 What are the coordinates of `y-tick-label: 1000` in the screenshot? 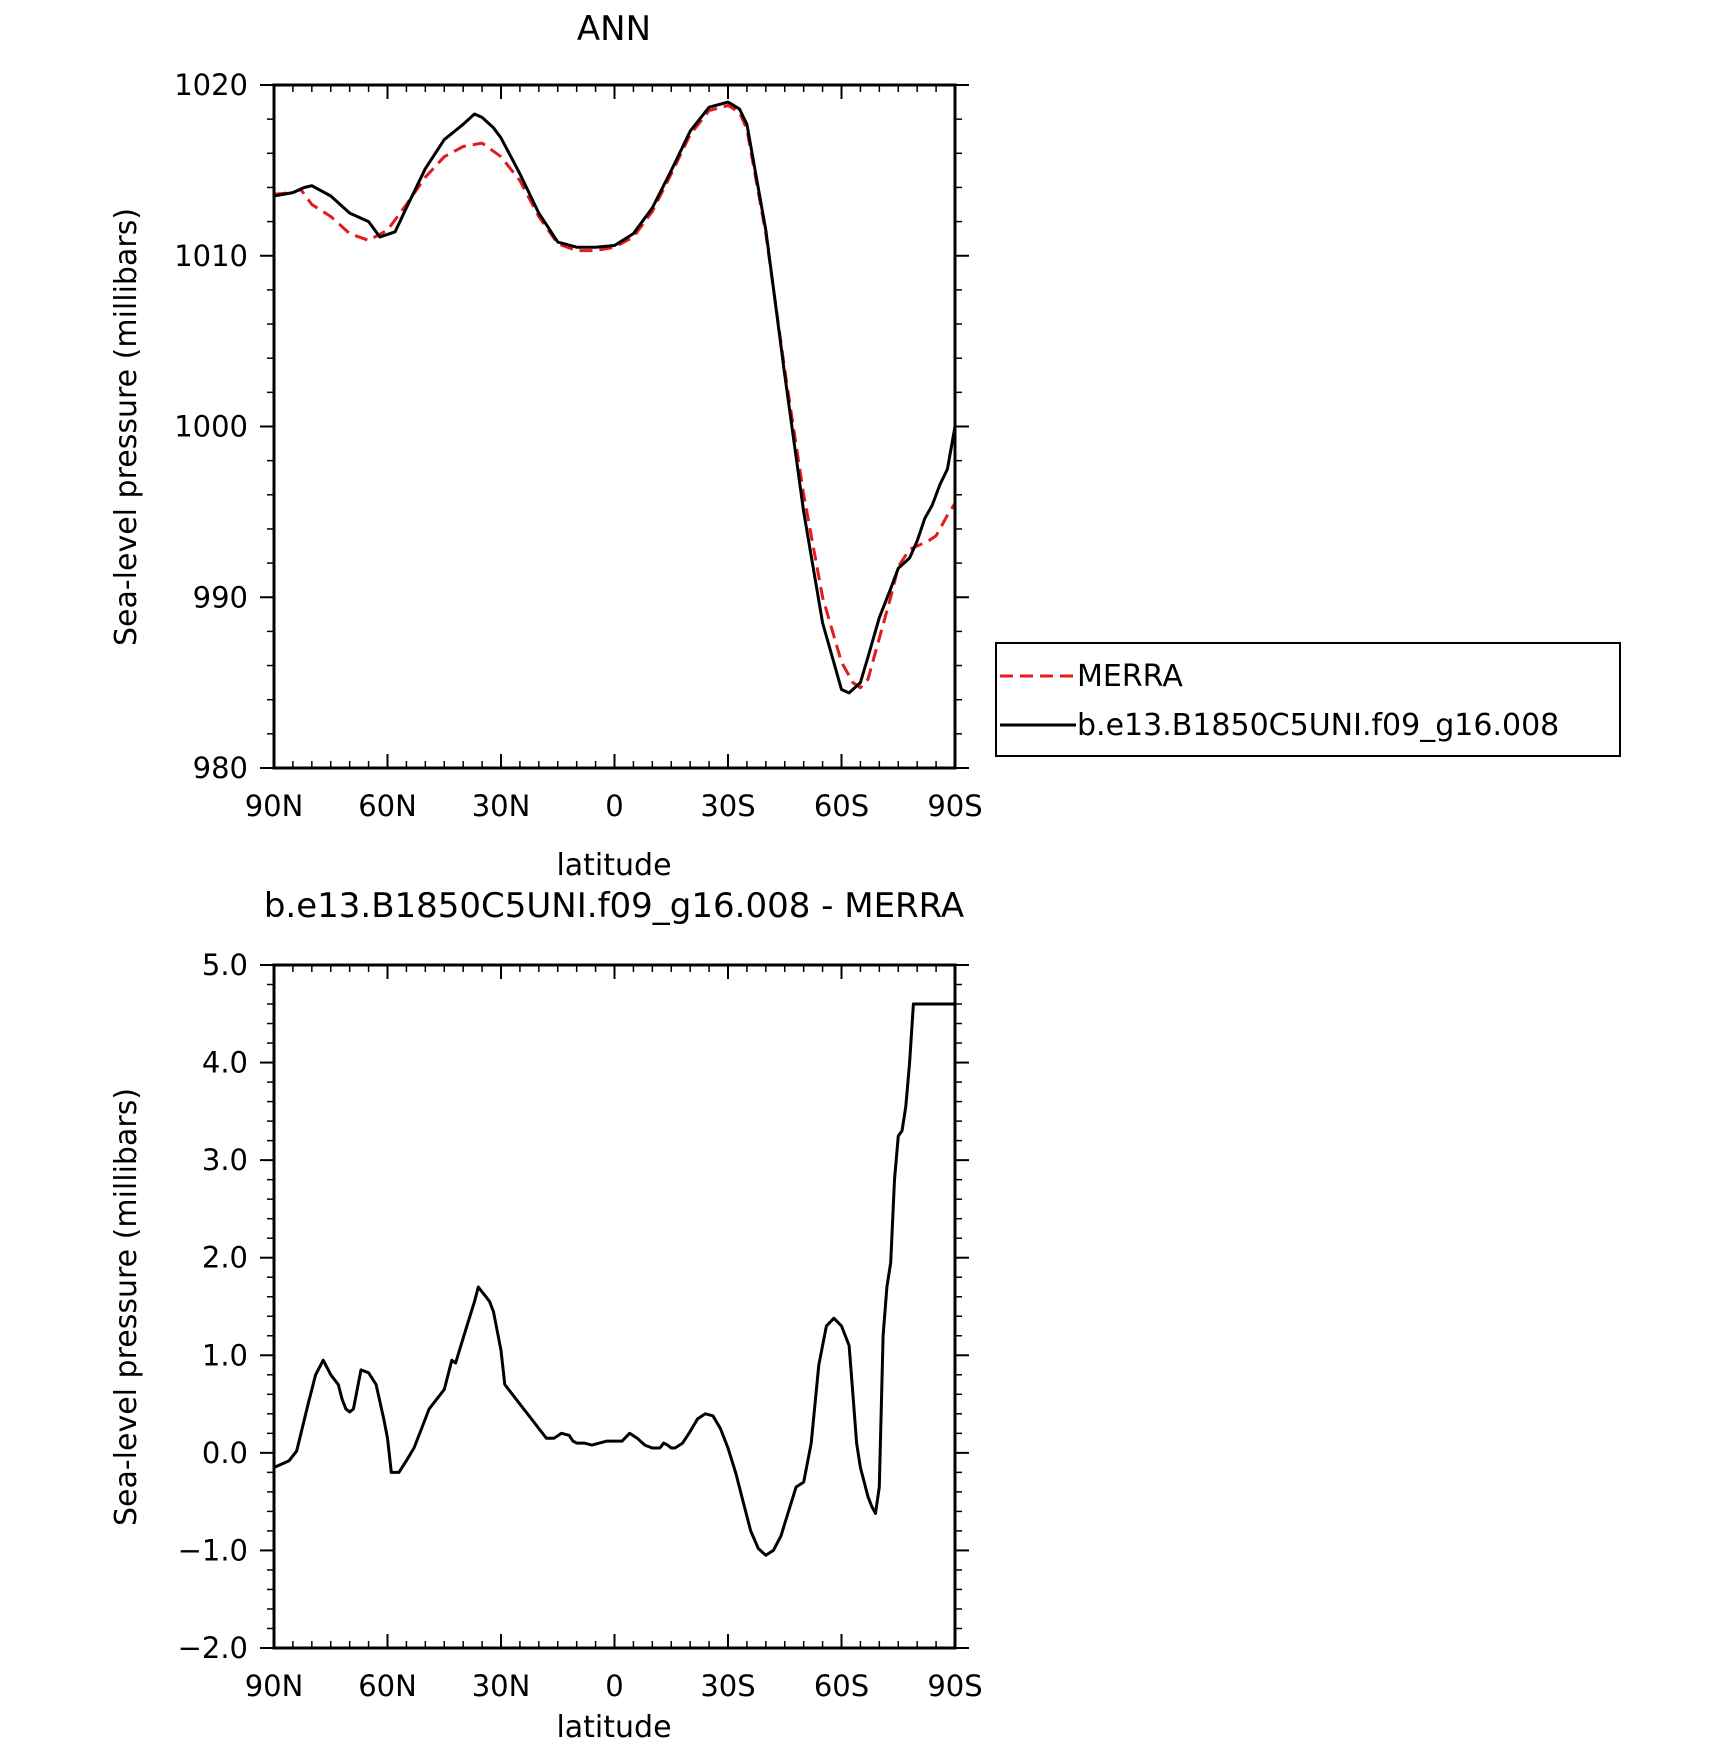 It's located at (211, 427).